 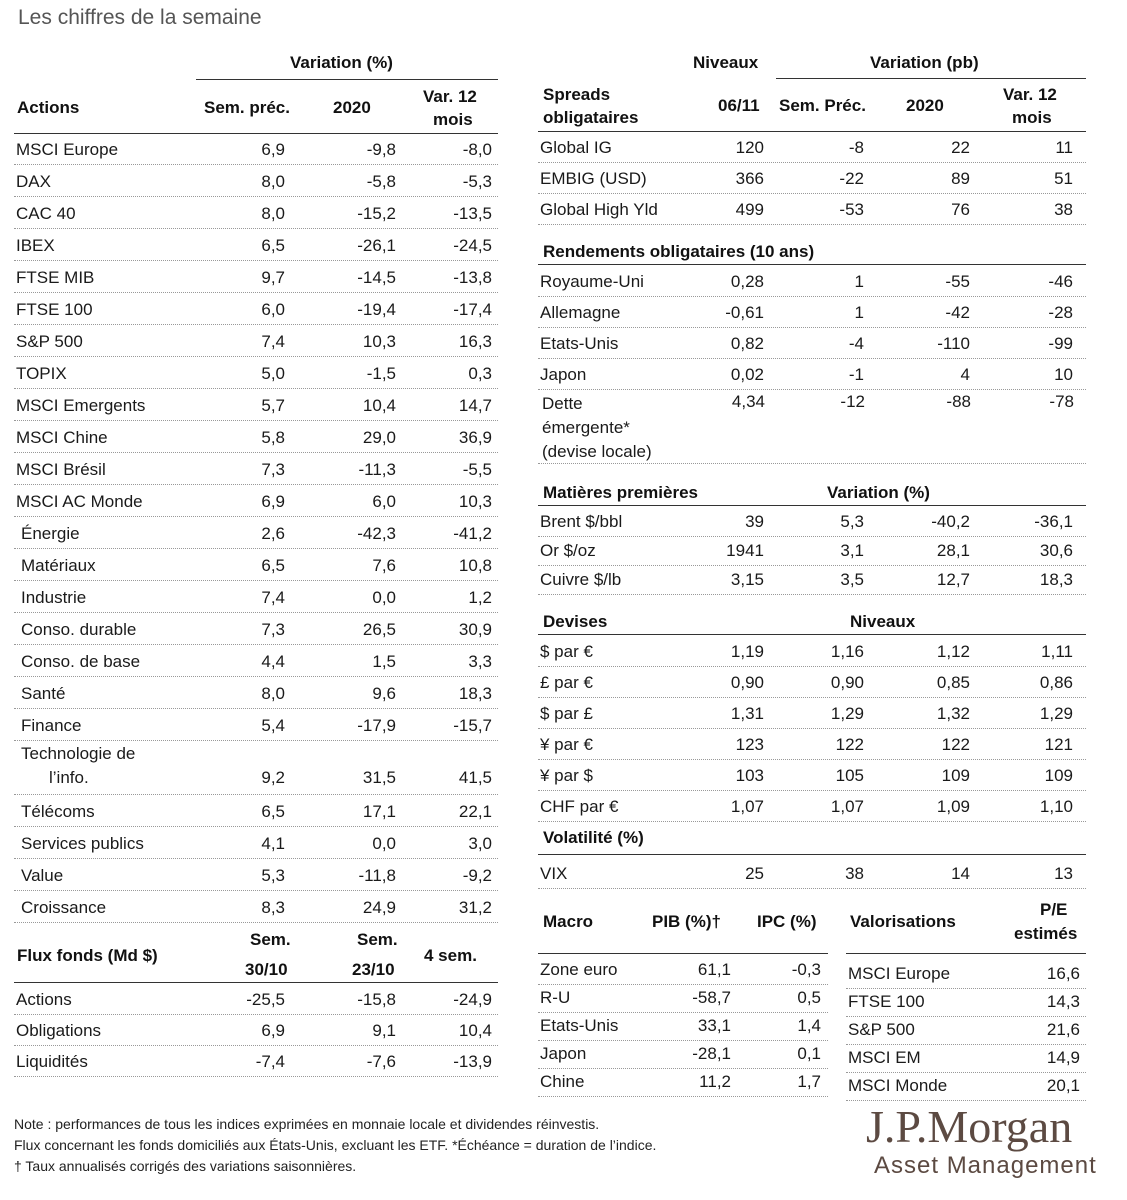 What do you see at coordinates (581, 579) in the screenshot?
I see `matieres-label: Cuivre $/lb` at bounding box center [581, 579].